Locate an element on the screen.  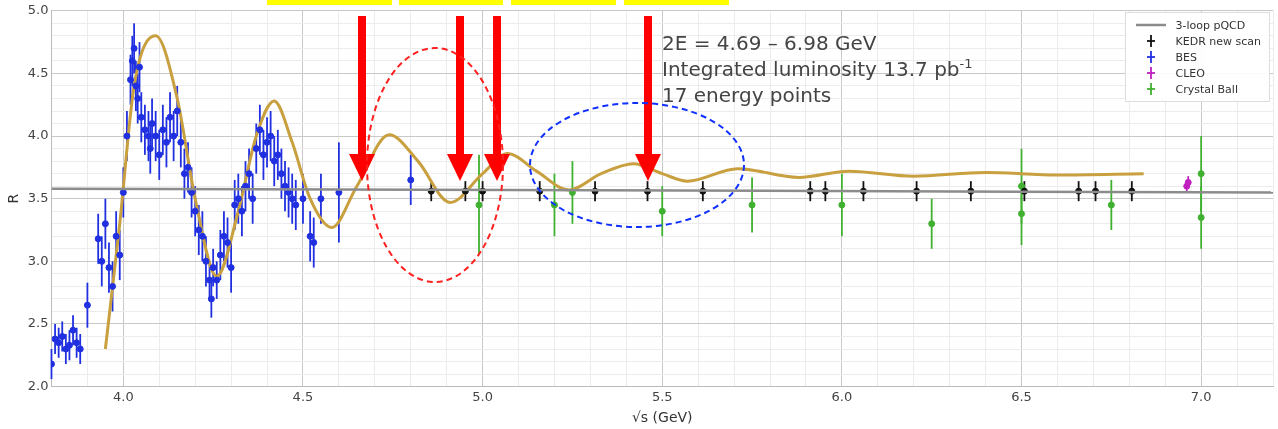
x-tick-label: 4.0 is located at coordinates (123, 396).